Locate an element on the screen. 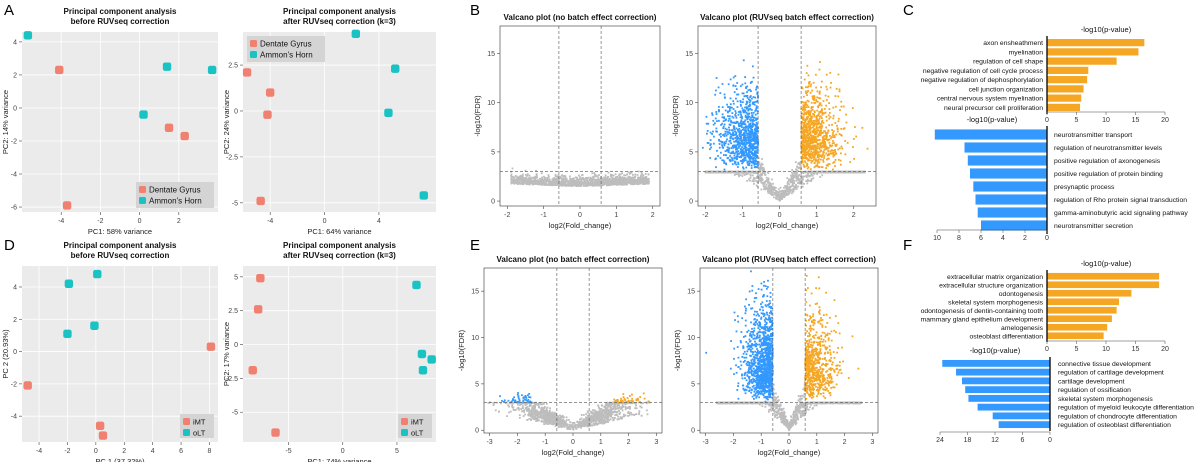 The height and width of the screenshot is (462, 1200). legend-swatch is located at coordinates (142, 200).